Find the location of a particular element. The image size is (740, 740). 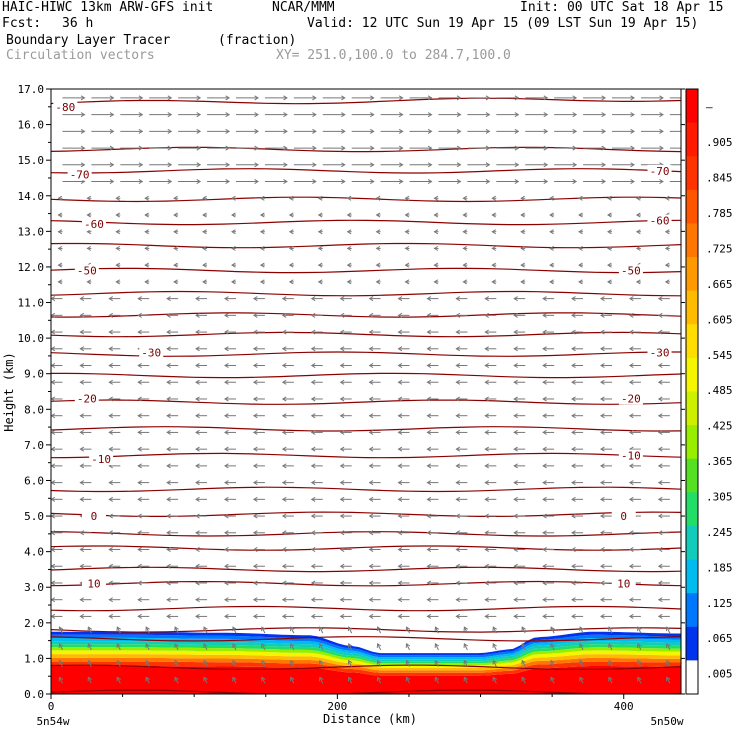

field-name: Boundary Layer Tracer is located at coordinates (88, 40).